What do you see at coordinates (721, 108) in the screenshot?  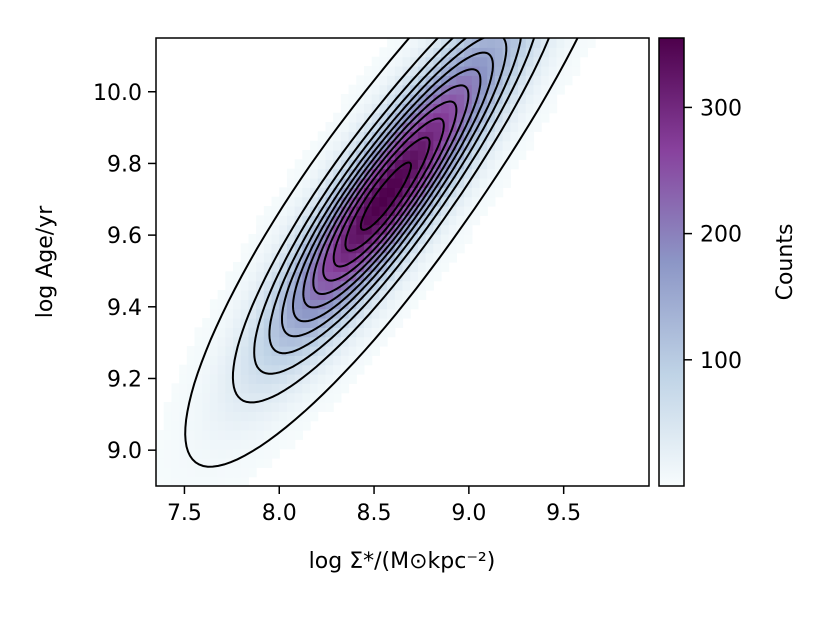 I see `colorbar-tick-label: 300` at bounding box center [721, 108].